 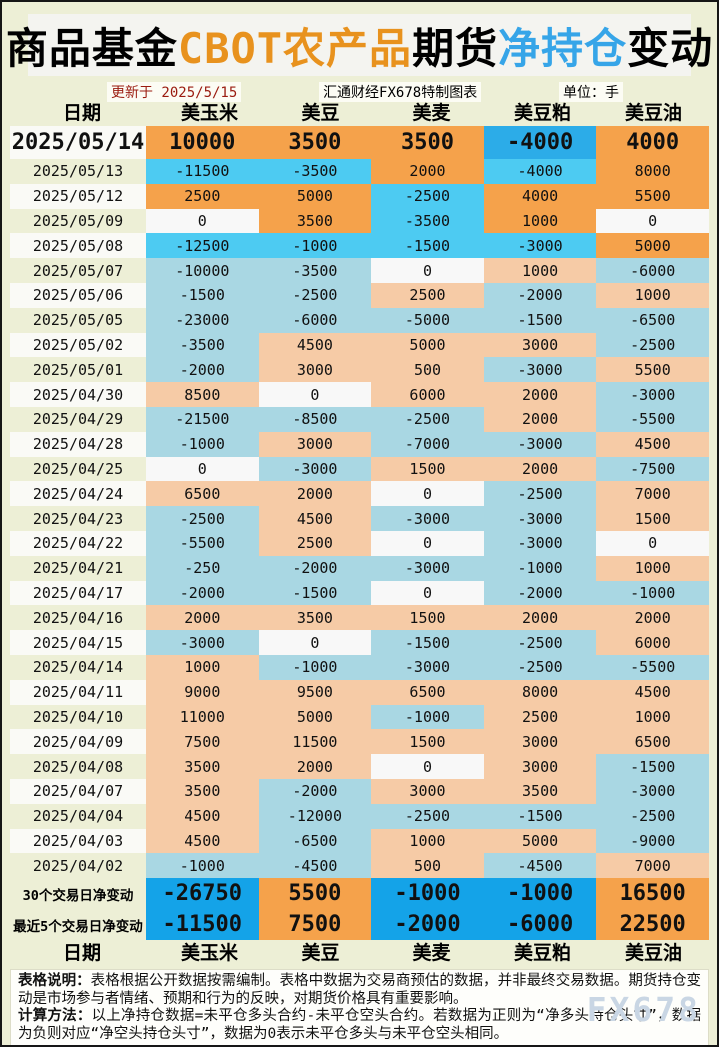 What do you see at coordinates (202, 171) in the screenshot?
I see `value-cell: -11500` at bounding box center [202, 171].